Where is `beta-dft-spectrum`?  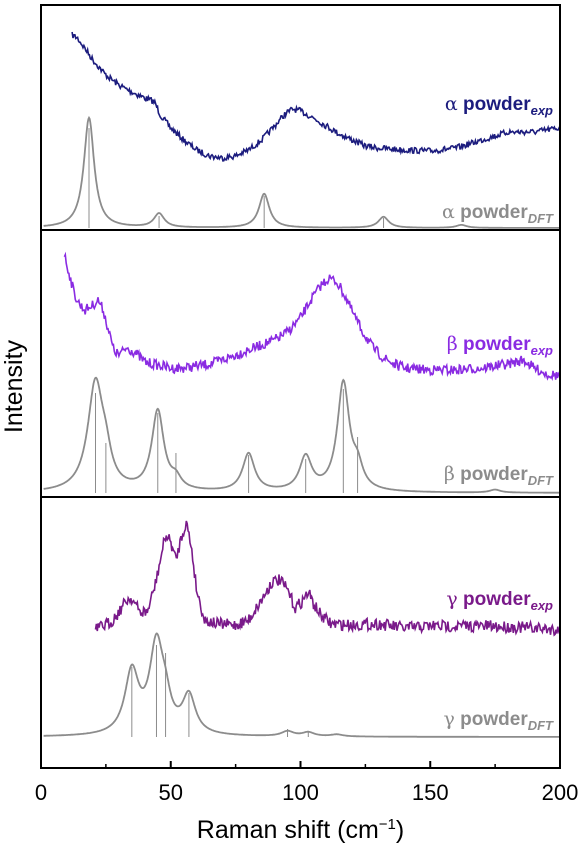
beta-dft-spectrum is located at coordinates (301, 435).